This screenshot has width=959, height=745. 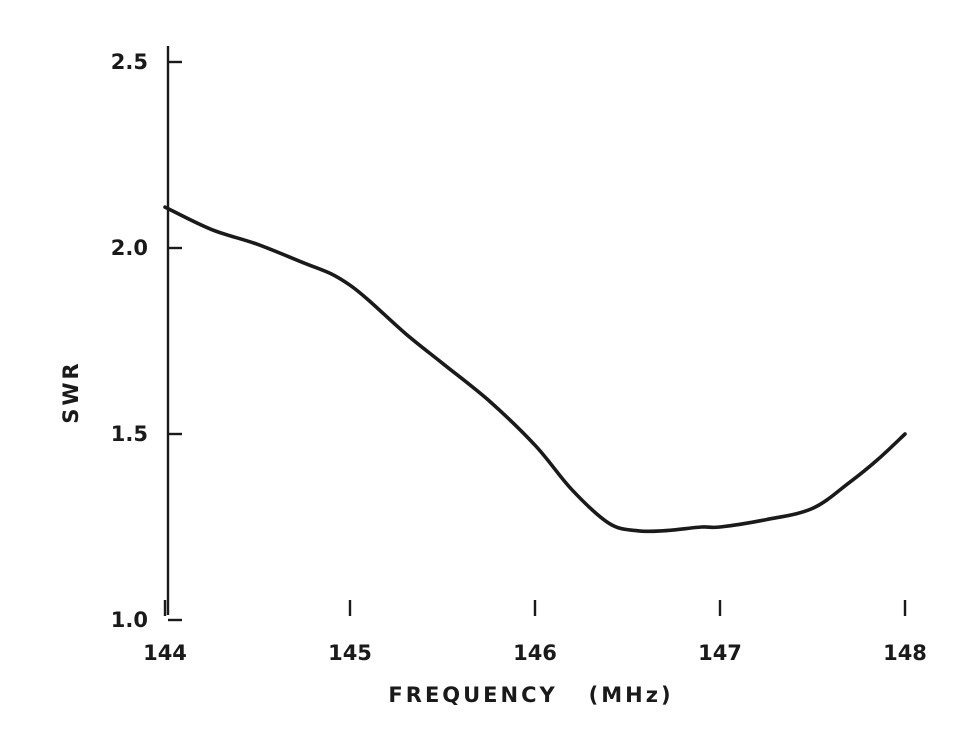 I want to click on x-tick-label: 144, so click(x=165, y=653).